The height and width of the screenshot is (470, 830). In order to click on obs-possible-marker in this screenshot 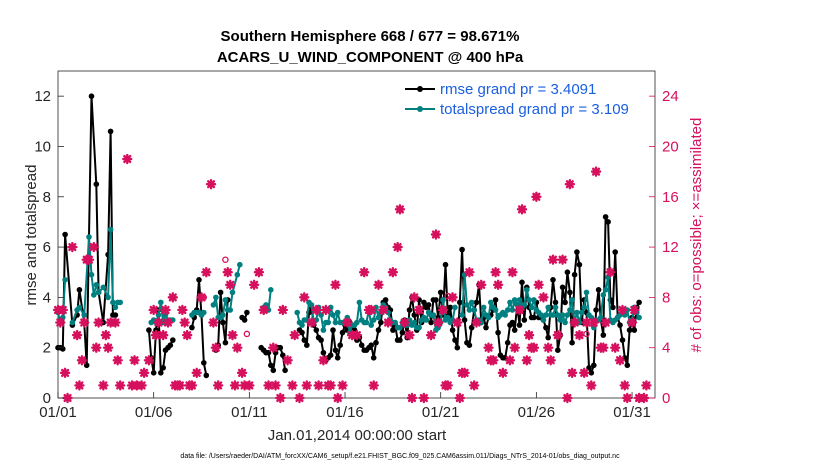, I will do `click(247, 334)`.